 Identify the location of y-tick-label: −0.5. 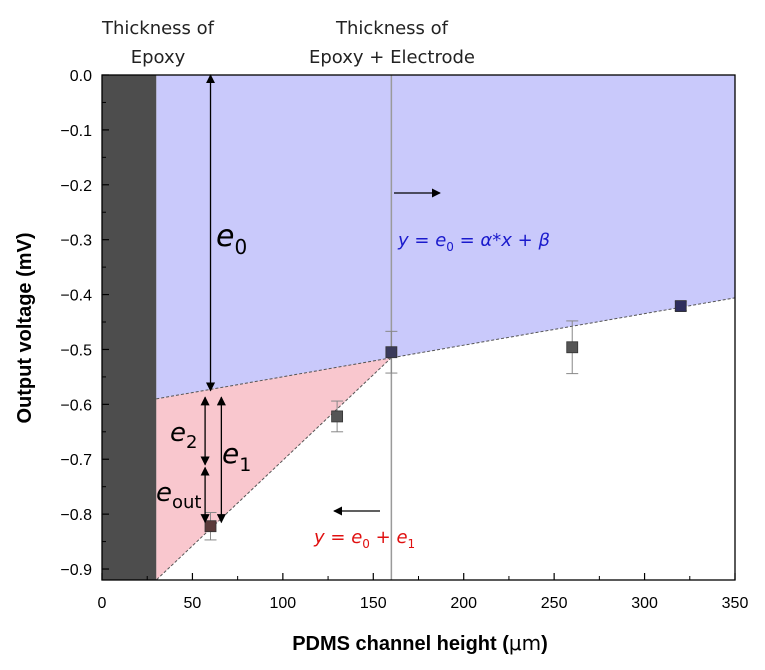
(76, 350).